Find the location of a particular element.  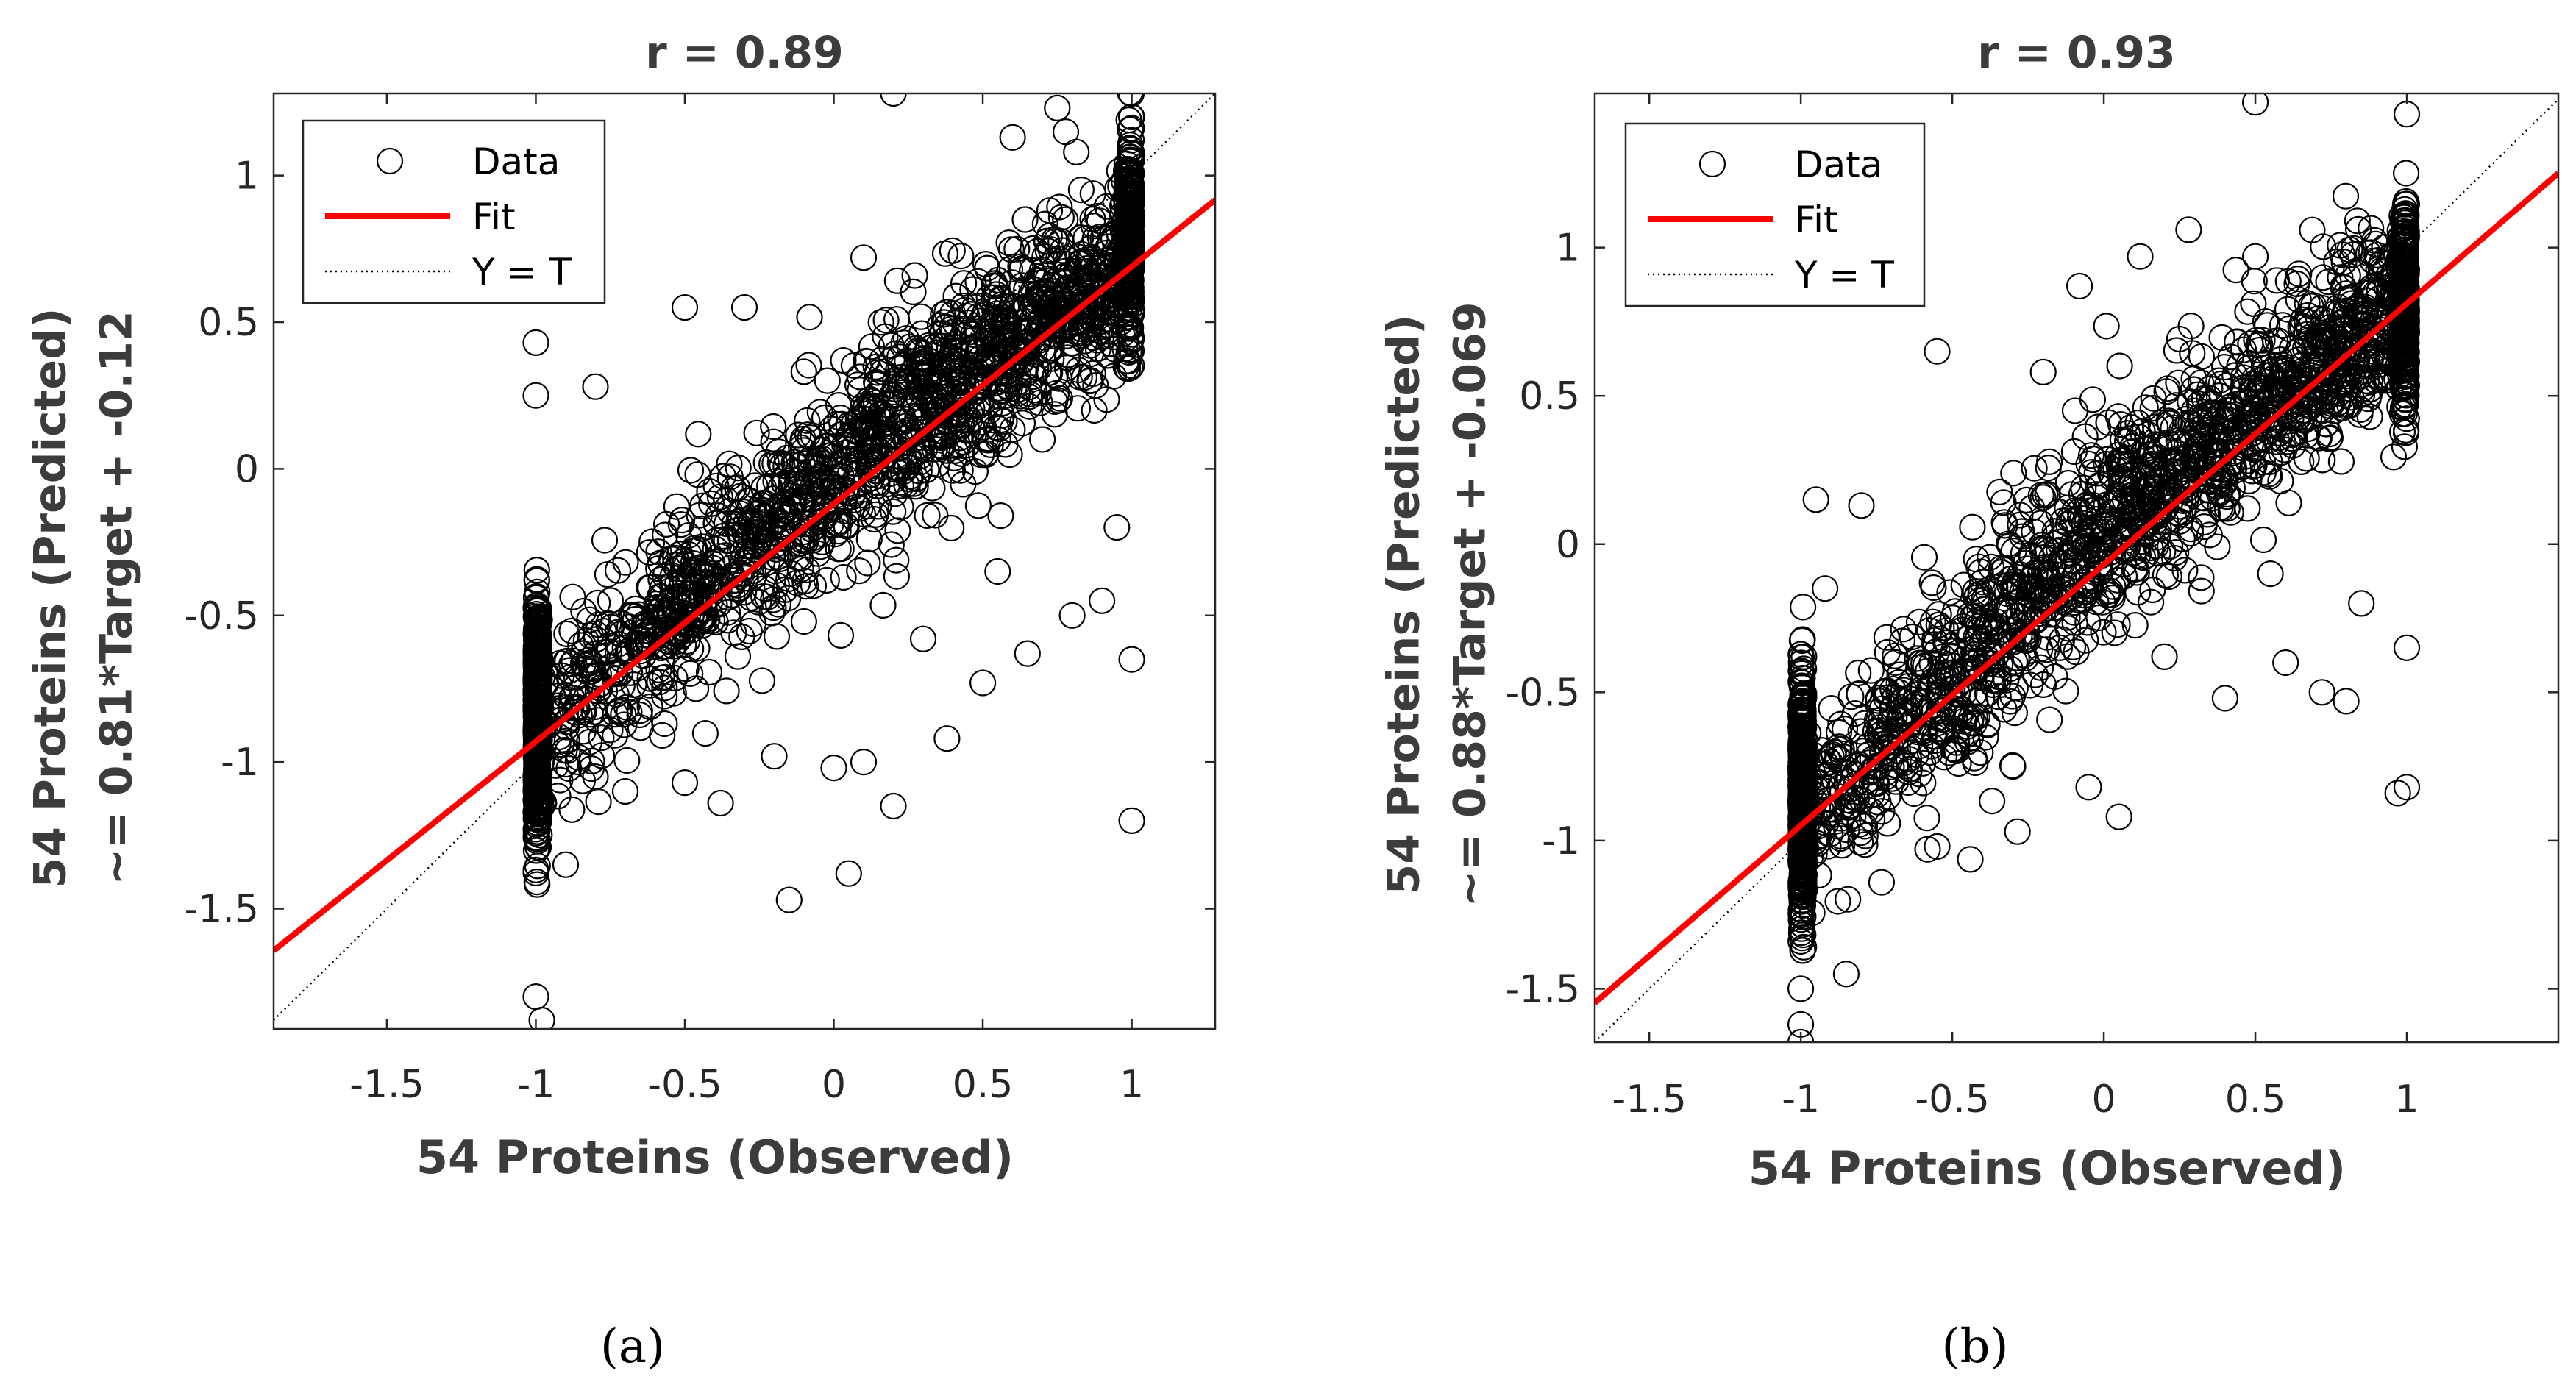

x-tick-label: 0.5 is located at coordinates (983, 1085).